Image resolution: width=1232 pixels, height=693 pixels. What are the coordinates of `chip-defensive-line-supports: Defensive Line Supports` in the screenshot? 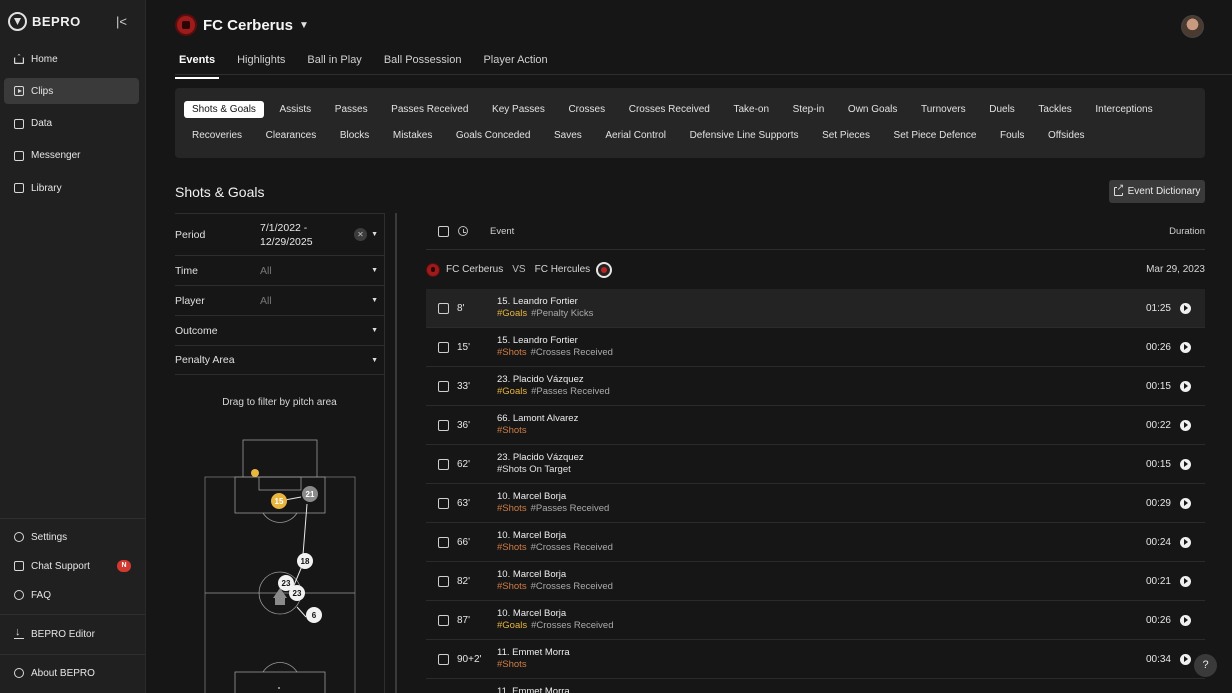 It's located at (744, 135).